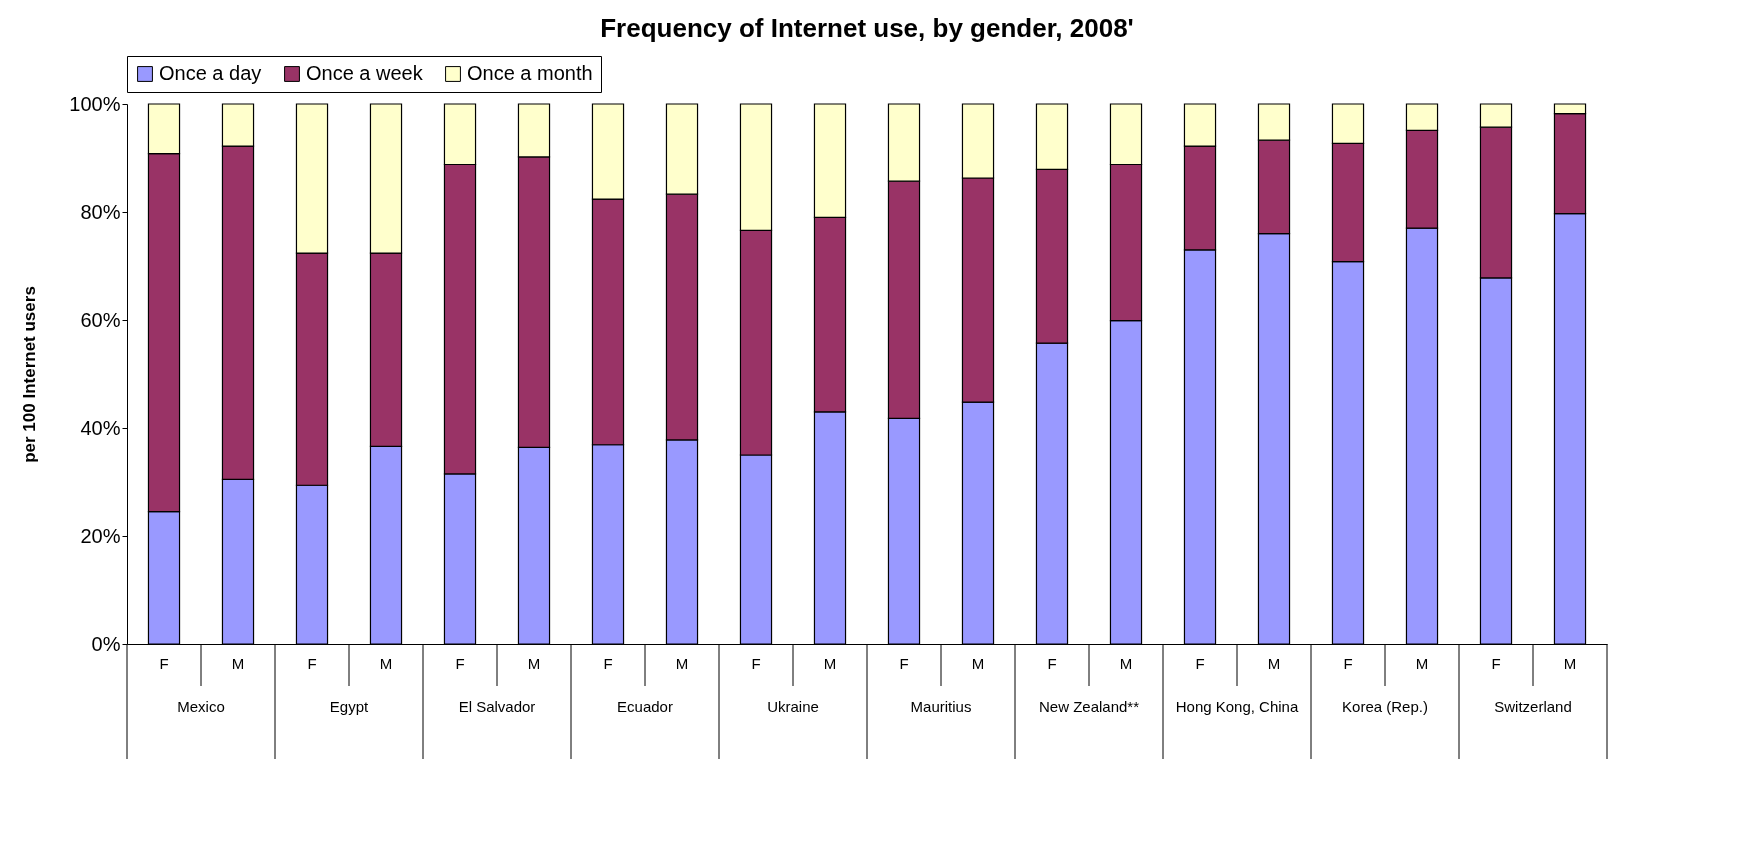 The height and width of the screenshot is (850, 1754). I want to click on text: Ecuador, so click(645, 706).